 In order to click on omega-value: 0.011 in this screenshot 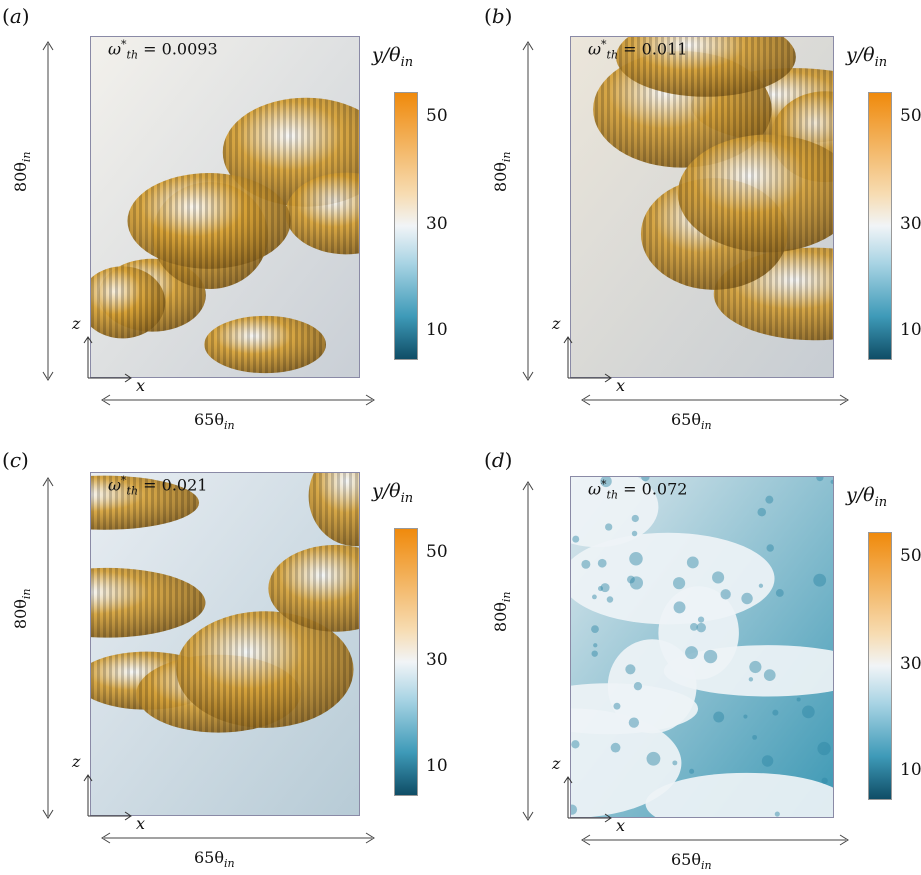, I will do `click(664, 49)`.